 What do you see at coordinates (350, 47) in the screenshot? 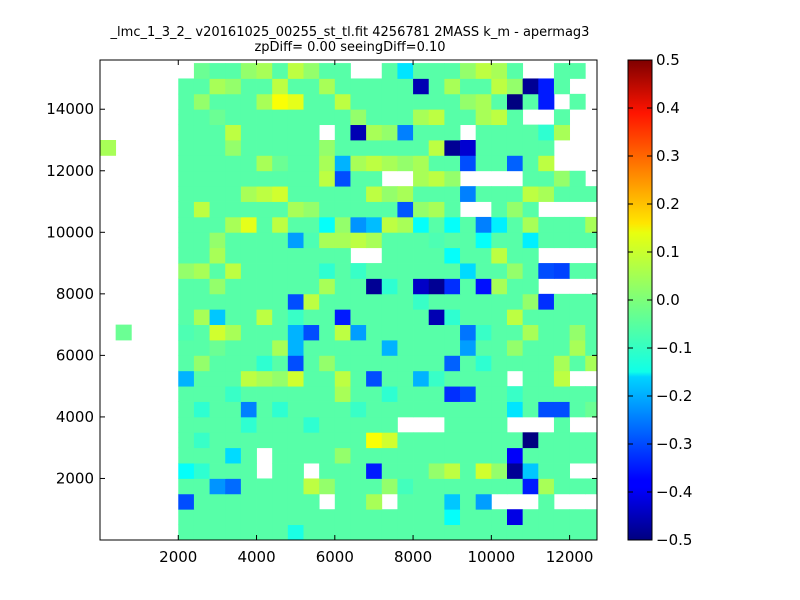
I see `chart-subtitle: zpDiff= 0.00 seeingDiff=0.10` at bounding box center [350, 47].